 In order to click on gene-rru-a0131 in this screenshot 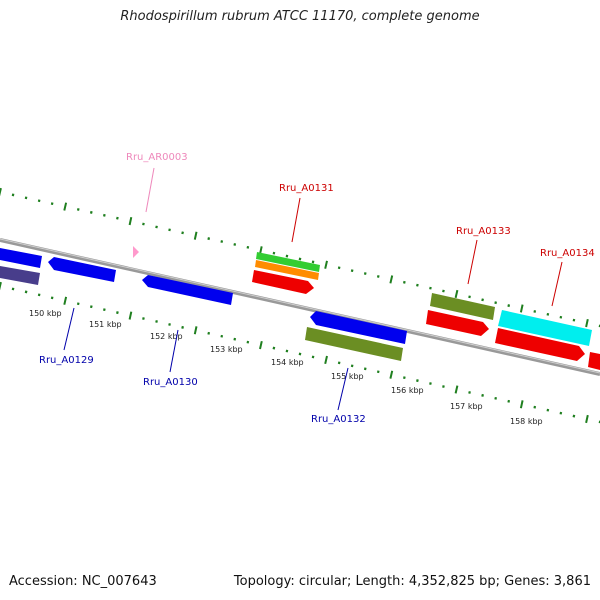, I will do `click(283, 282)`.